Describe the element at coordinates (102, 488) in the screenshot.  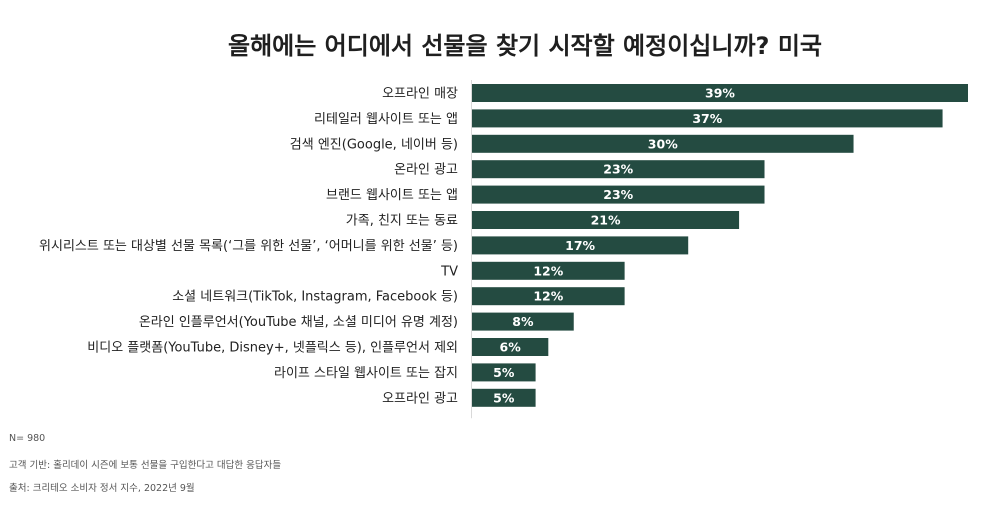
I see `source-note: 출처: 크리테오 소비자 정서 지수, 2022년 9월` at that location.